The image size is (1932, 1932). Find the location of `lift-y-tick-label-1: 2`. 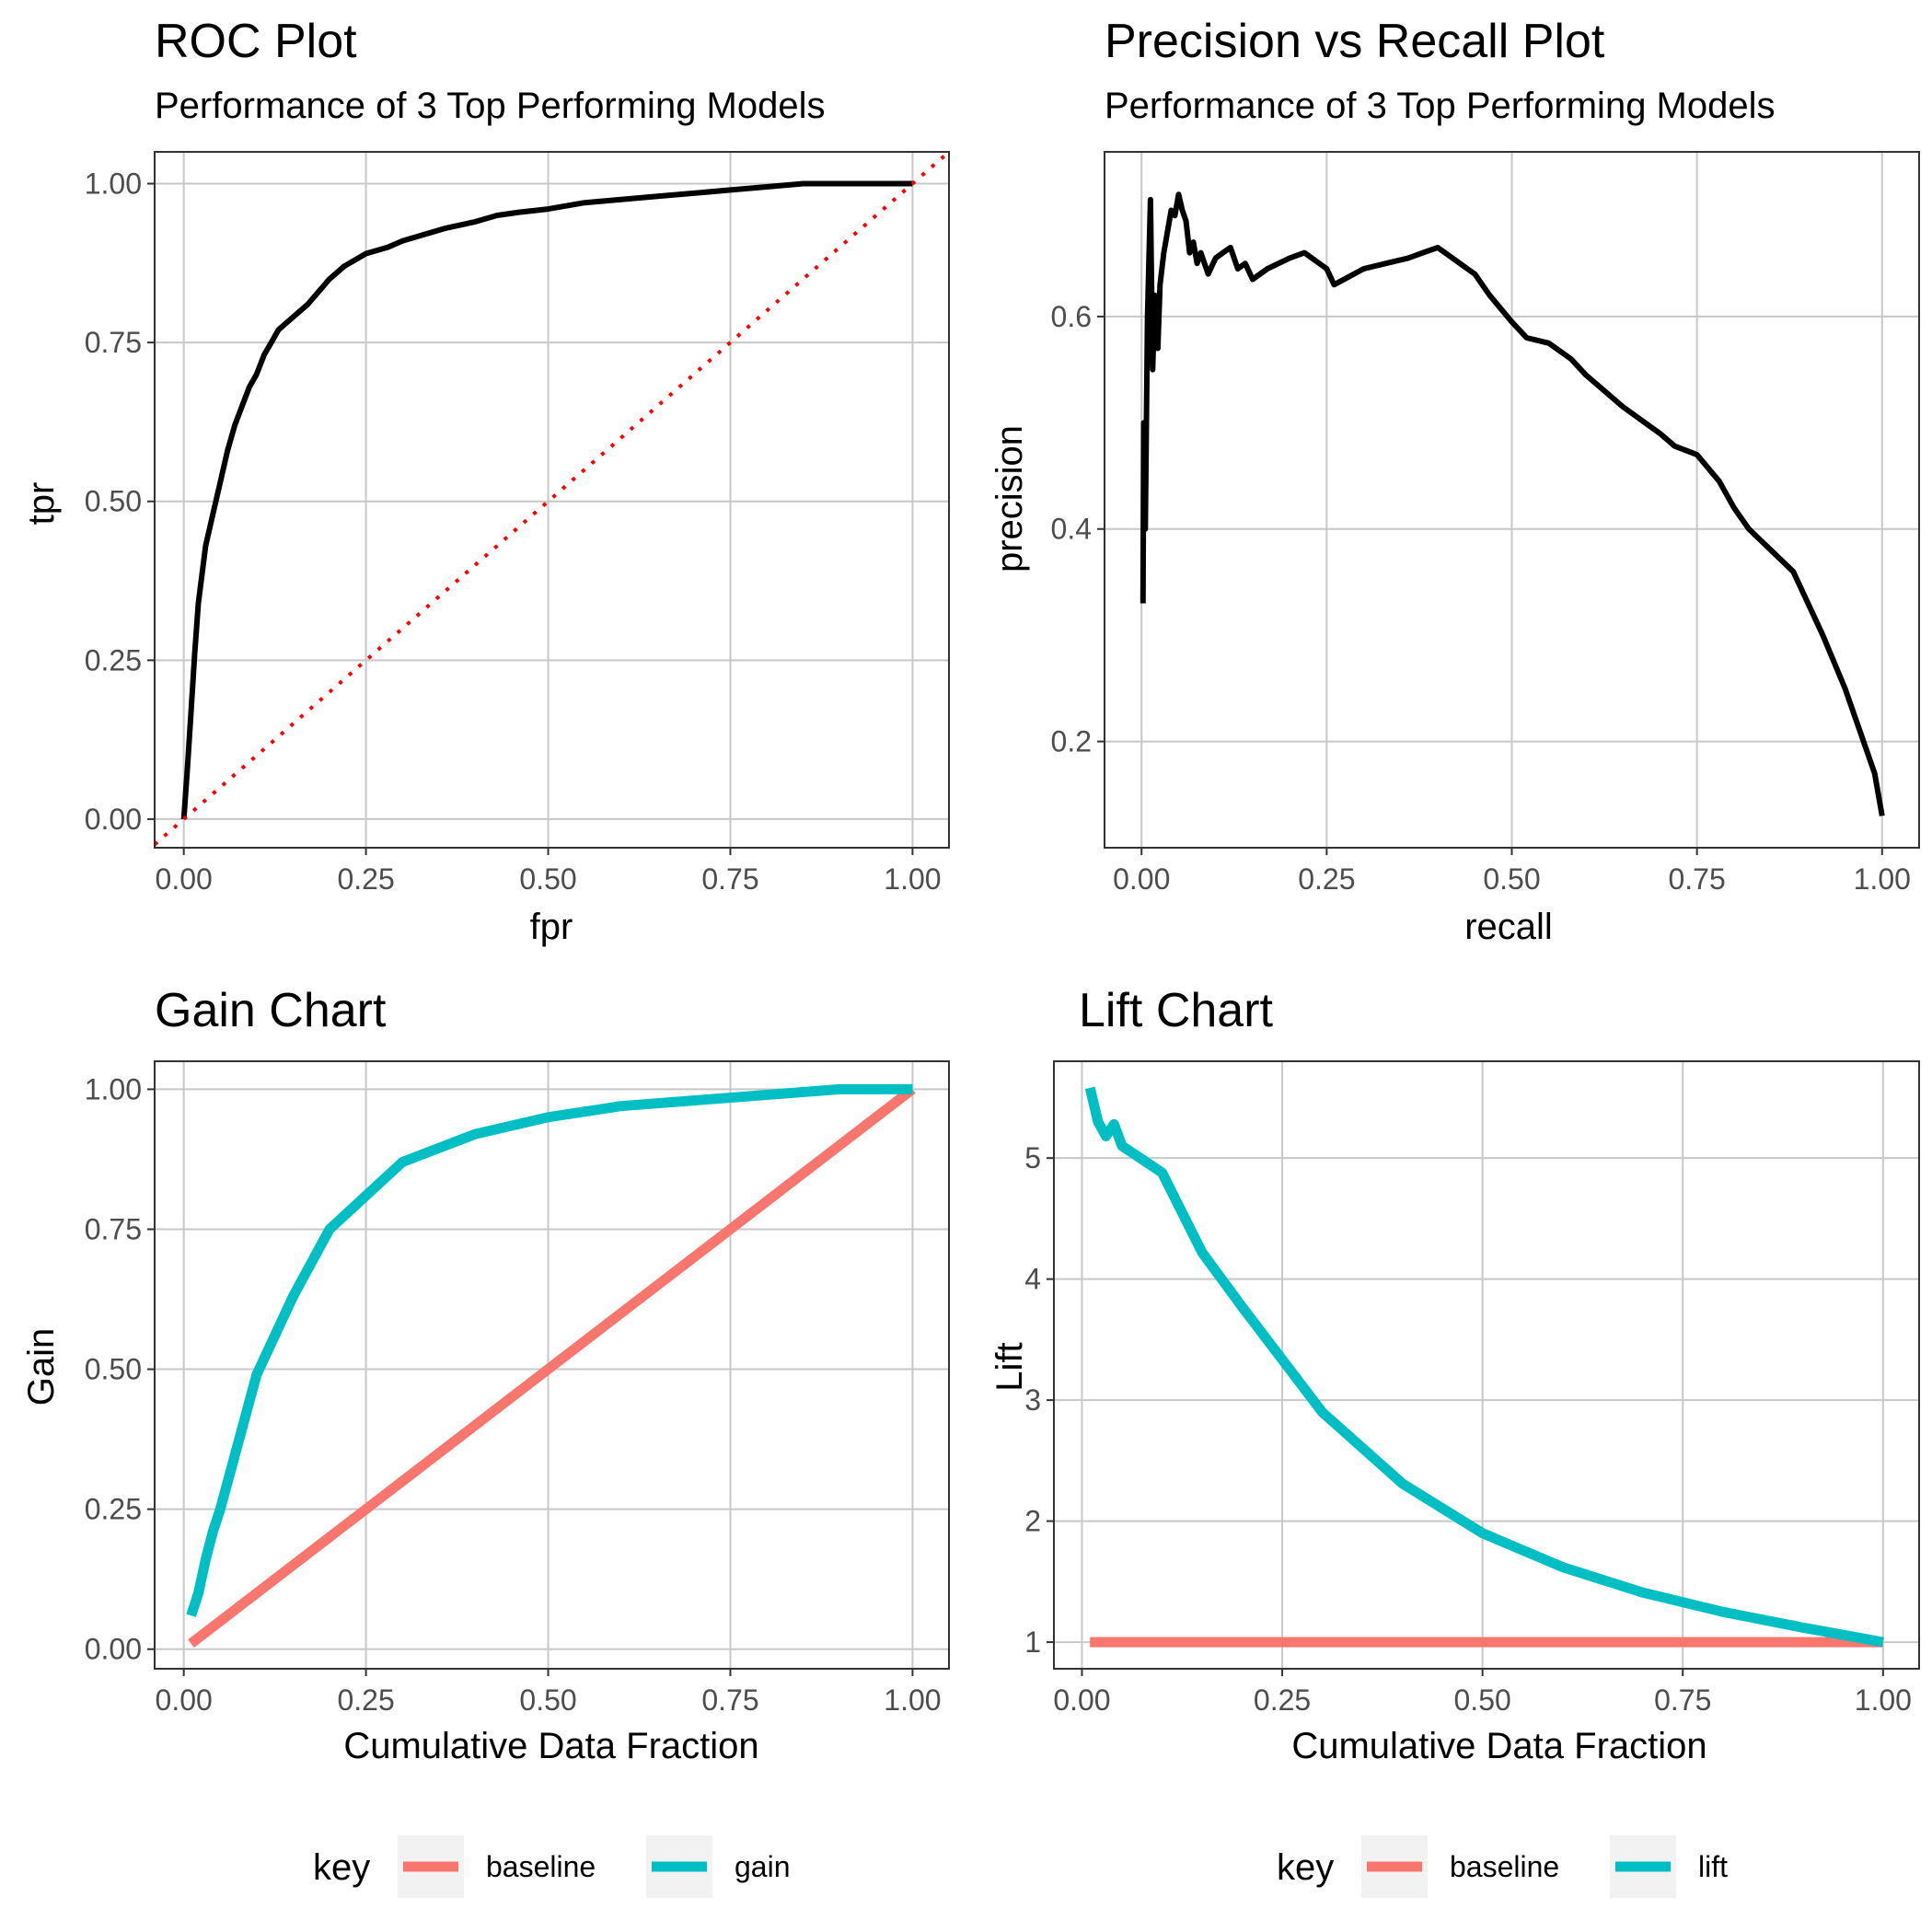

lift-y-tick-label-1: 2 is located at coordinates (1033, 1522).